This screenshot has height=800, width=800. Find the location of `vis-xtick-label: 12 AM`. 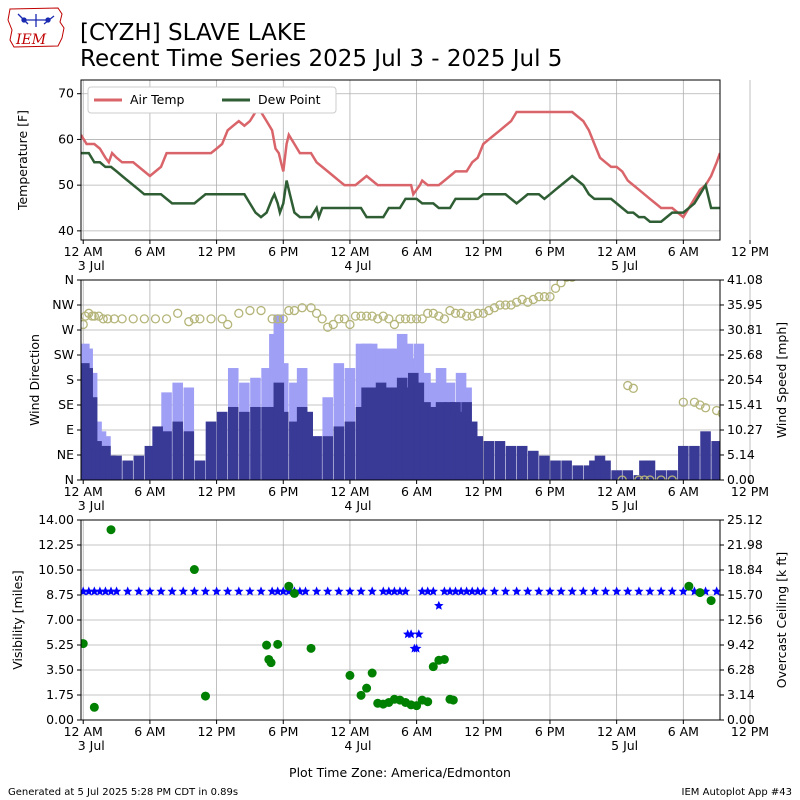

vis-xtick-label: 12 AM is located at coordinates (83, 731).